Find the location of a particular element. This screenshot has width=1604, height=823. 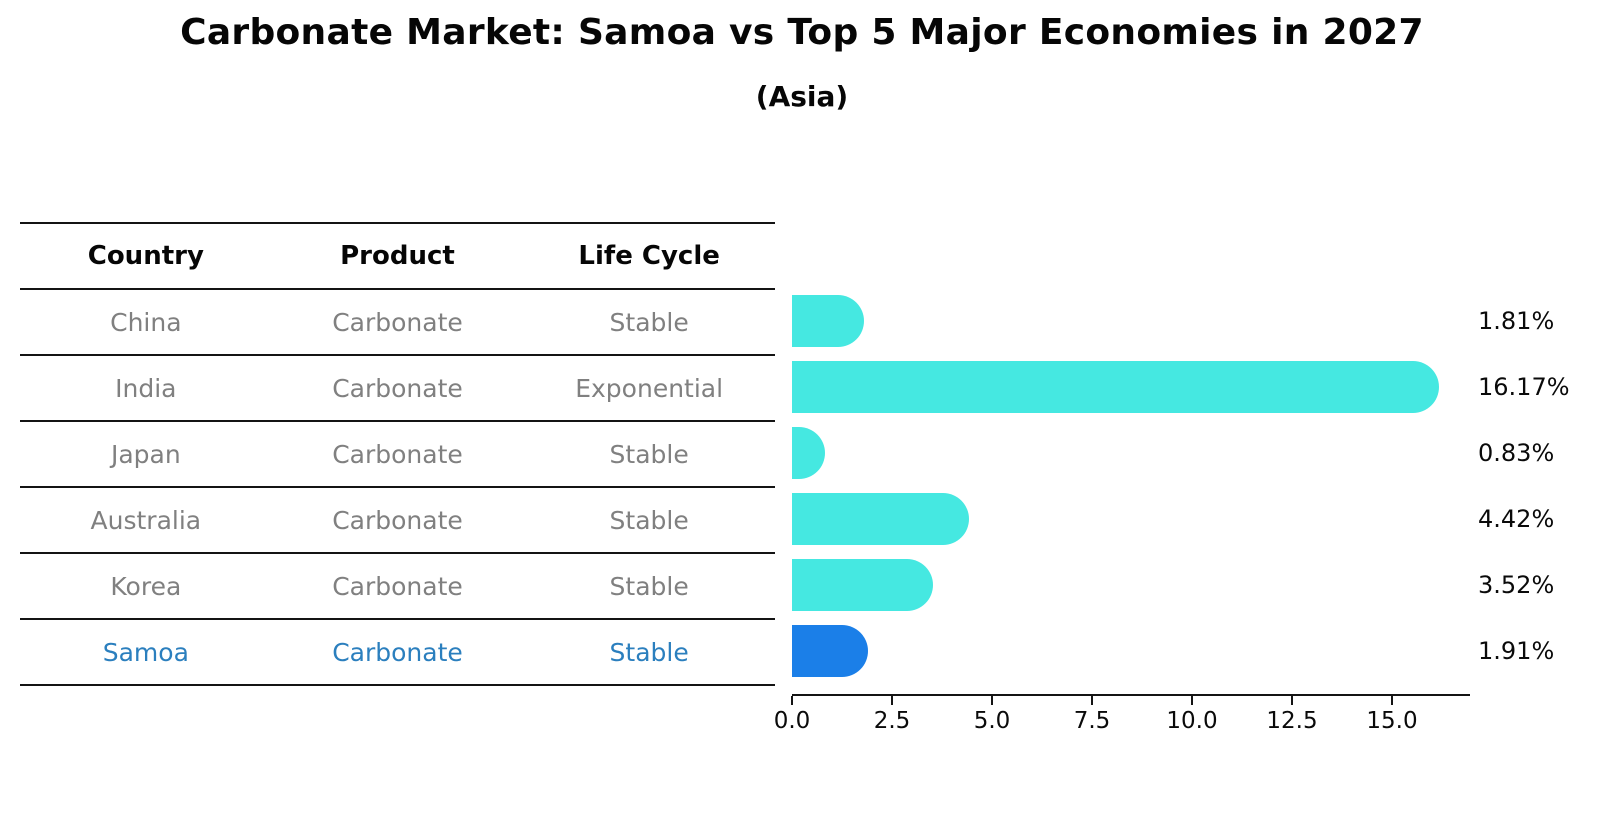

cell-country: Korea is located at coordinates (146, 586).